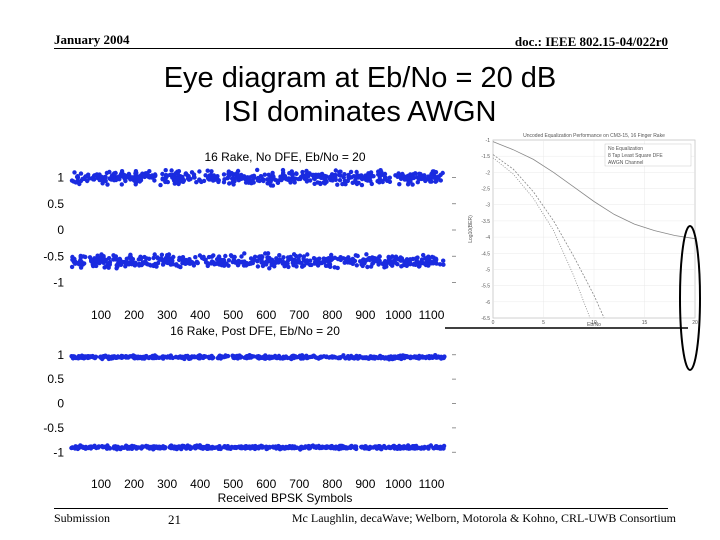 The width and height of the screenshot is (720, 540). I want to click on slide-title-line1: Eye diagram at Eb/No = 20 dB, so click(360, 78).